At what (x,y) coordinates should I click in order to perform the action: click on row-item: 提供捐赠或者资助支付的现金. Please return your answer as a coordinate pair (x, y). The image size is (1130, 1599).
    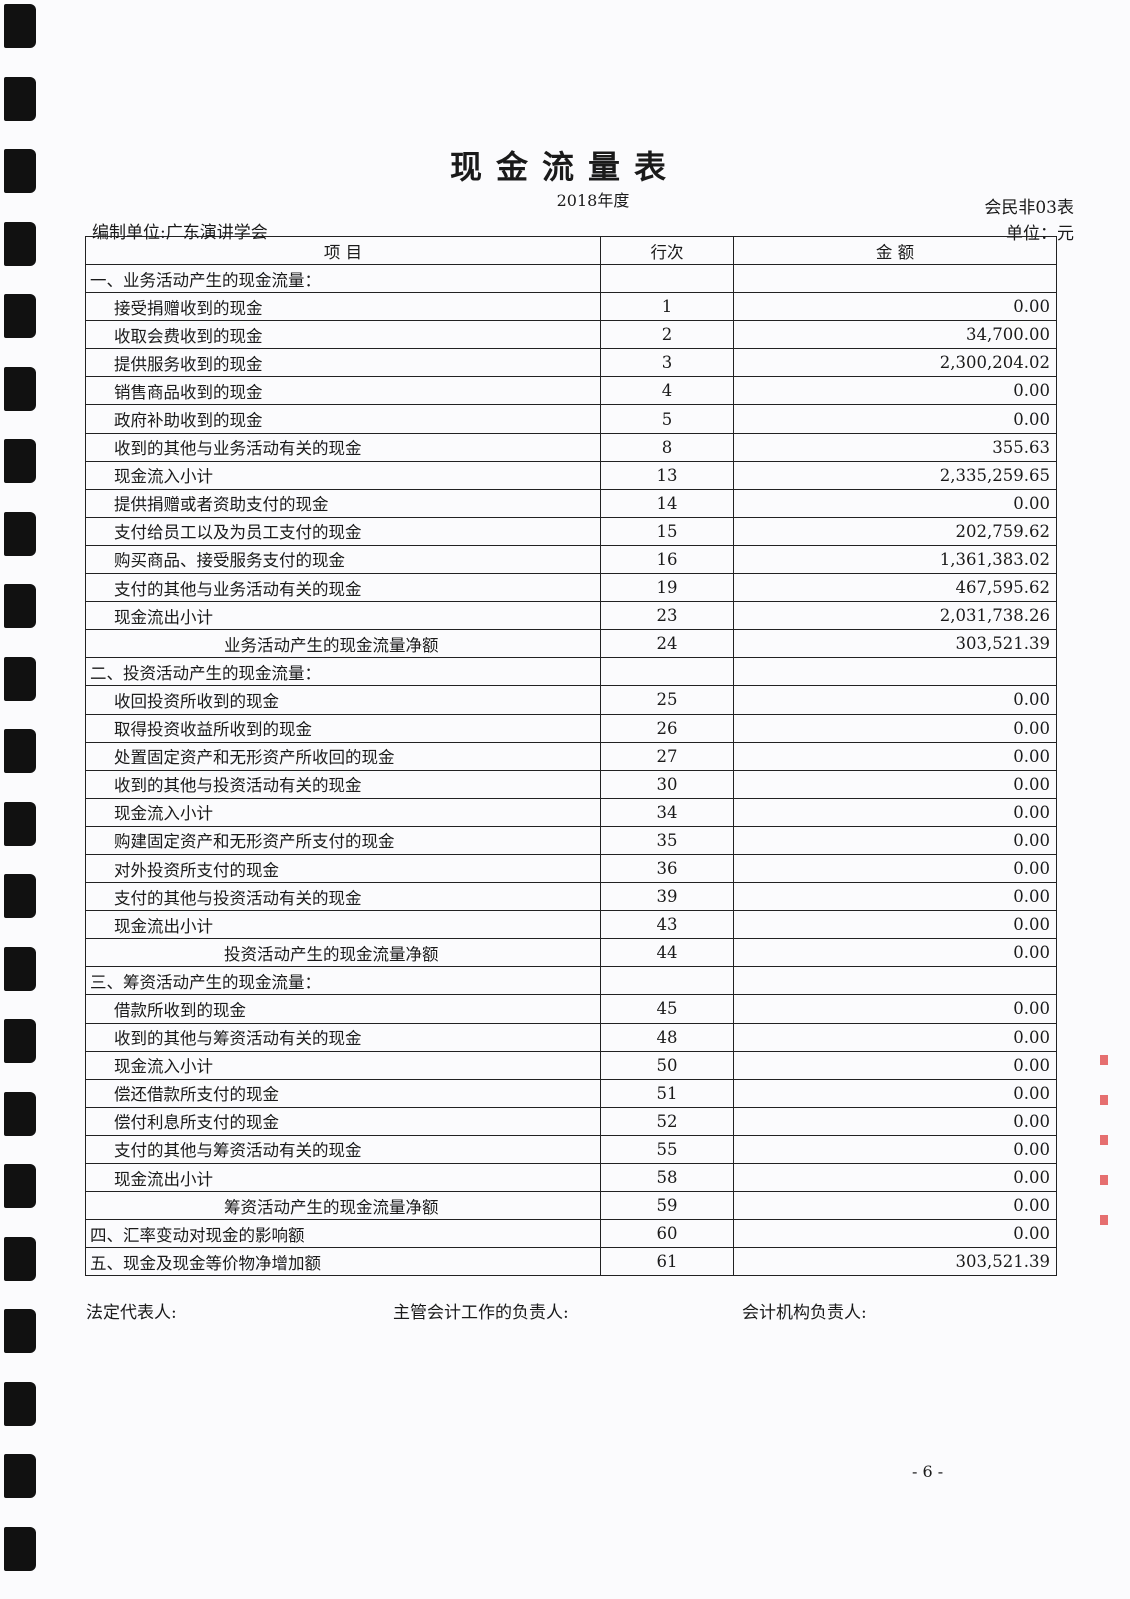
    Looking at the image, I should click on (343, 503).